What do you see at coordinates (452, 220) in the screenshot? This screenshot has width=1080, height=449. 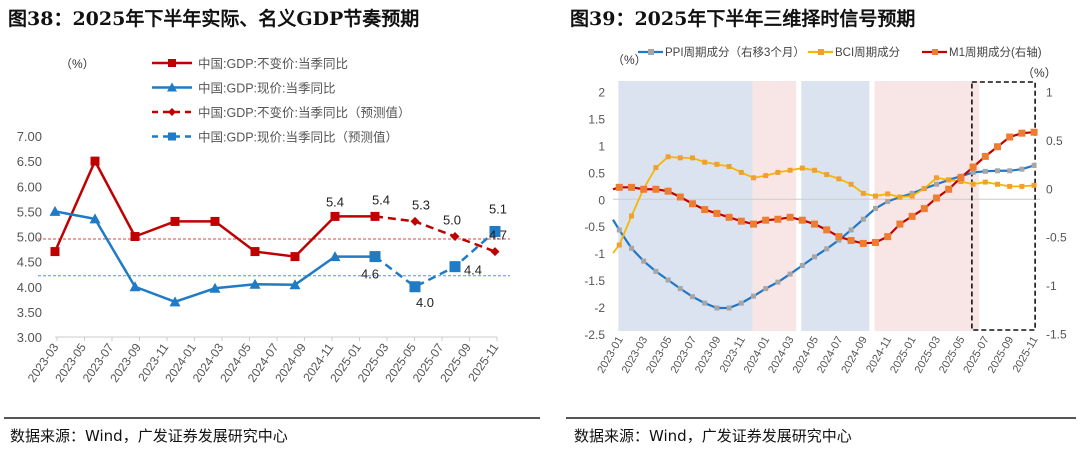 I see `data-label: 5.0` at bounding box center [452, 220].